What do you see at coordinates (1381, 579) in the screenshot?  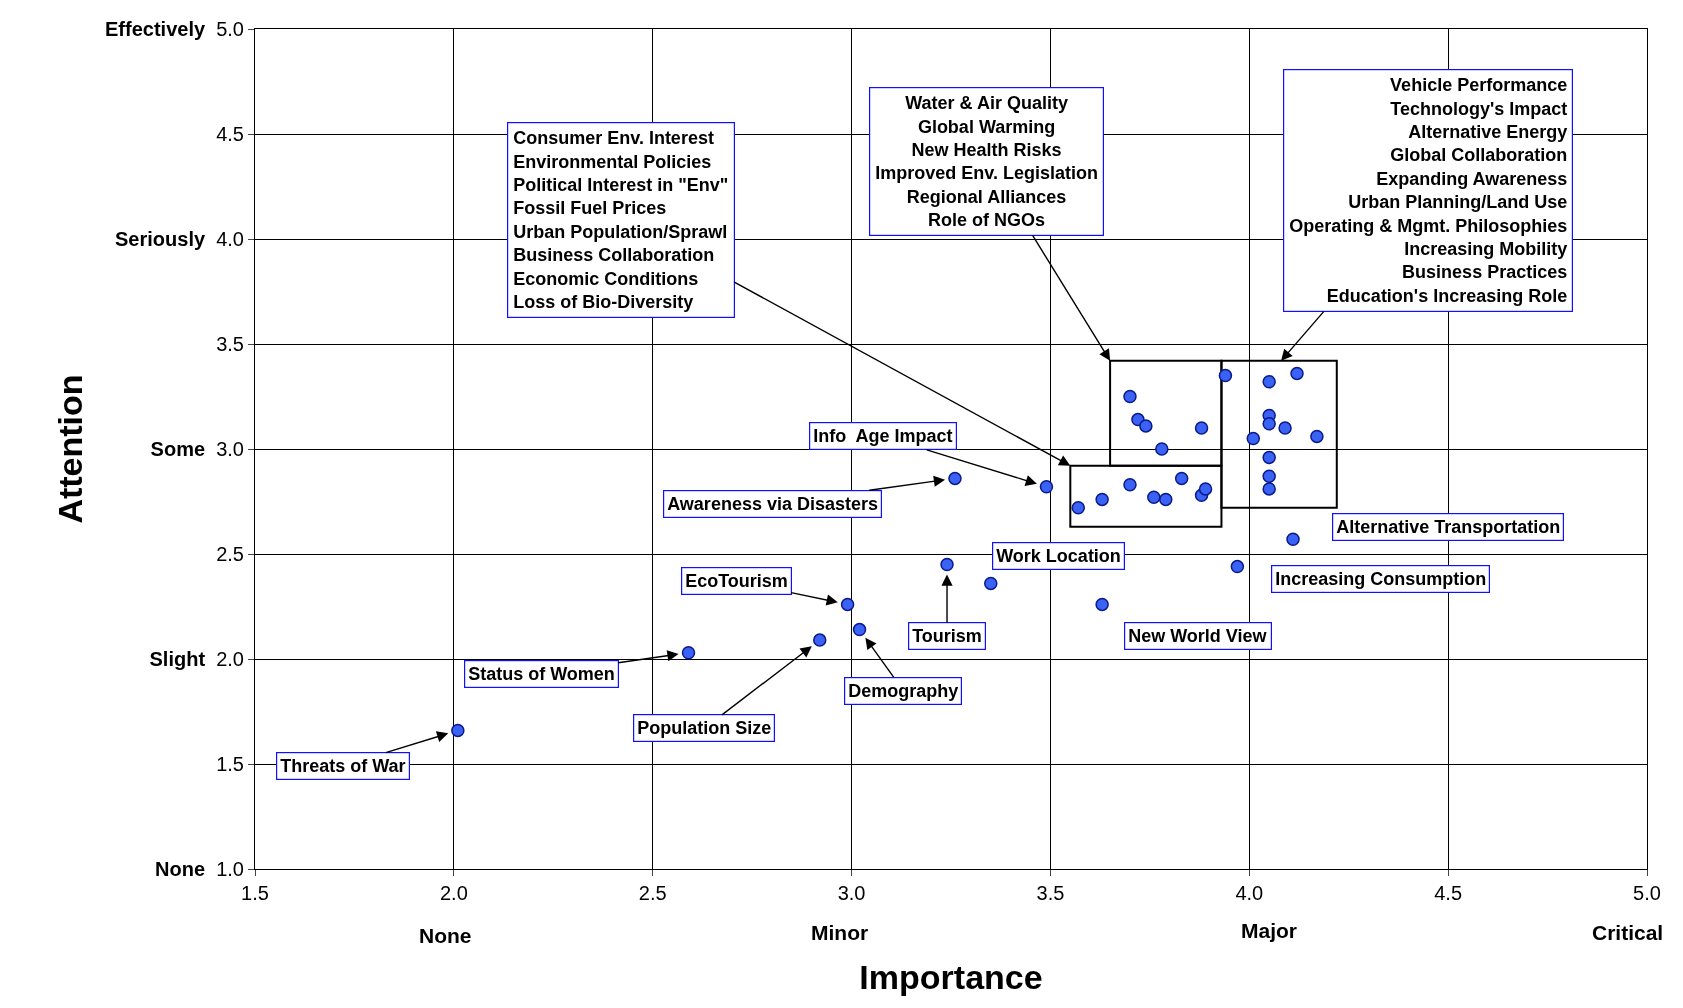 I see `annotation: Increasing Consumption` at bounding box center [1381, 579].